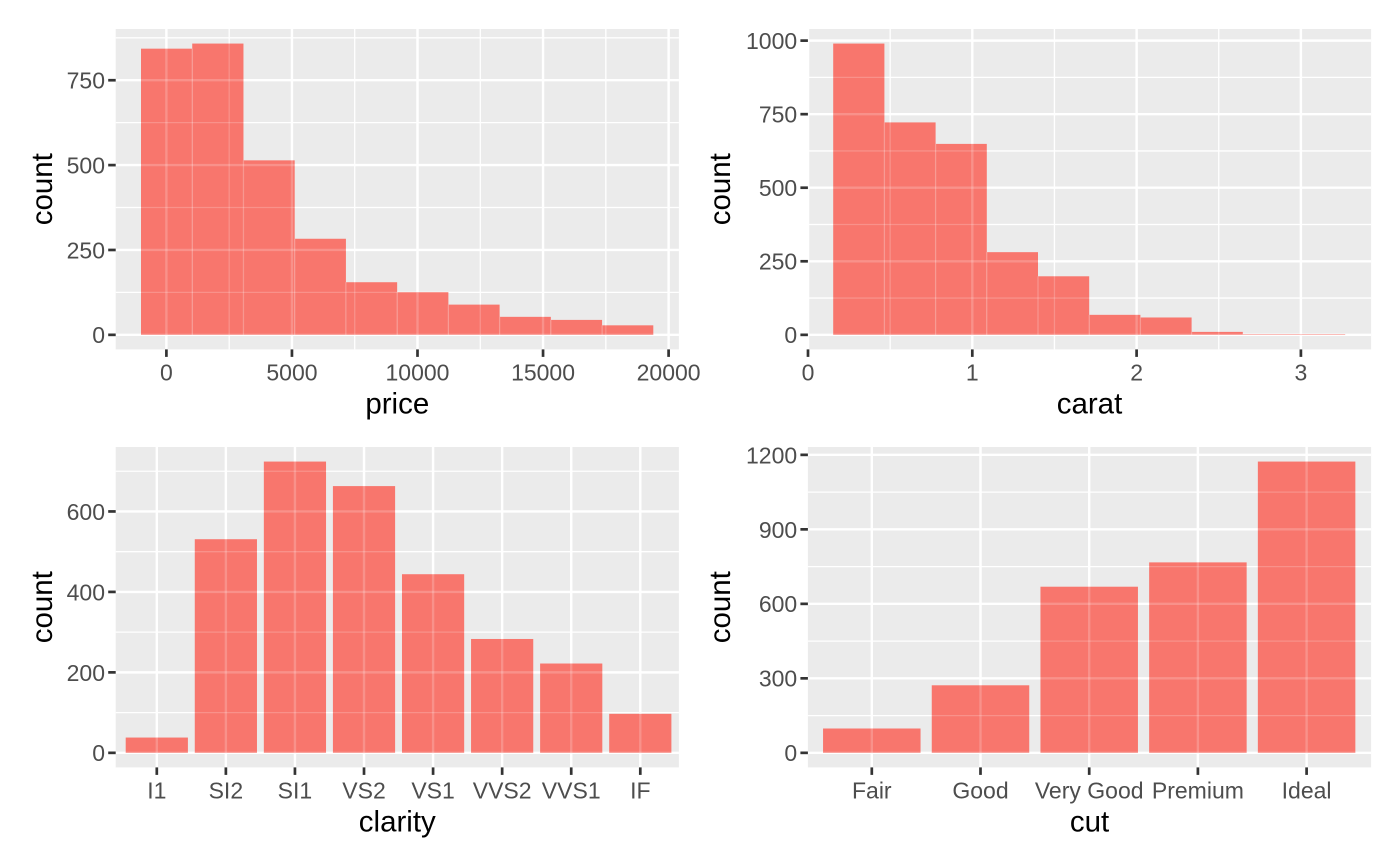 This screenshot has height=866, width=1400. Describe the element at coordinates (1089, 791) in the screenshot. I see `svg-text: Very Good` at that location.